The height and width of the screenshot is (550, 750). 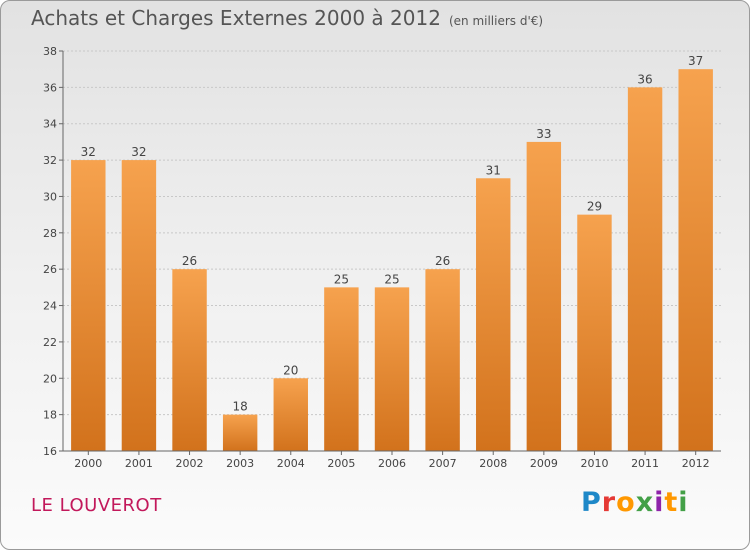 I want to click on y-tick-label-38: 38, so click(x=50, y=51).